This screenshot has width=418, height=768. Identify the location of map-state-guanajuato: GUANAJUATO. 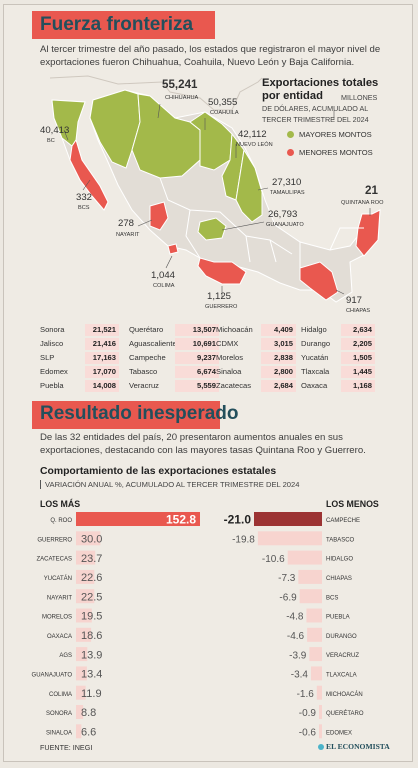
(285, 225).